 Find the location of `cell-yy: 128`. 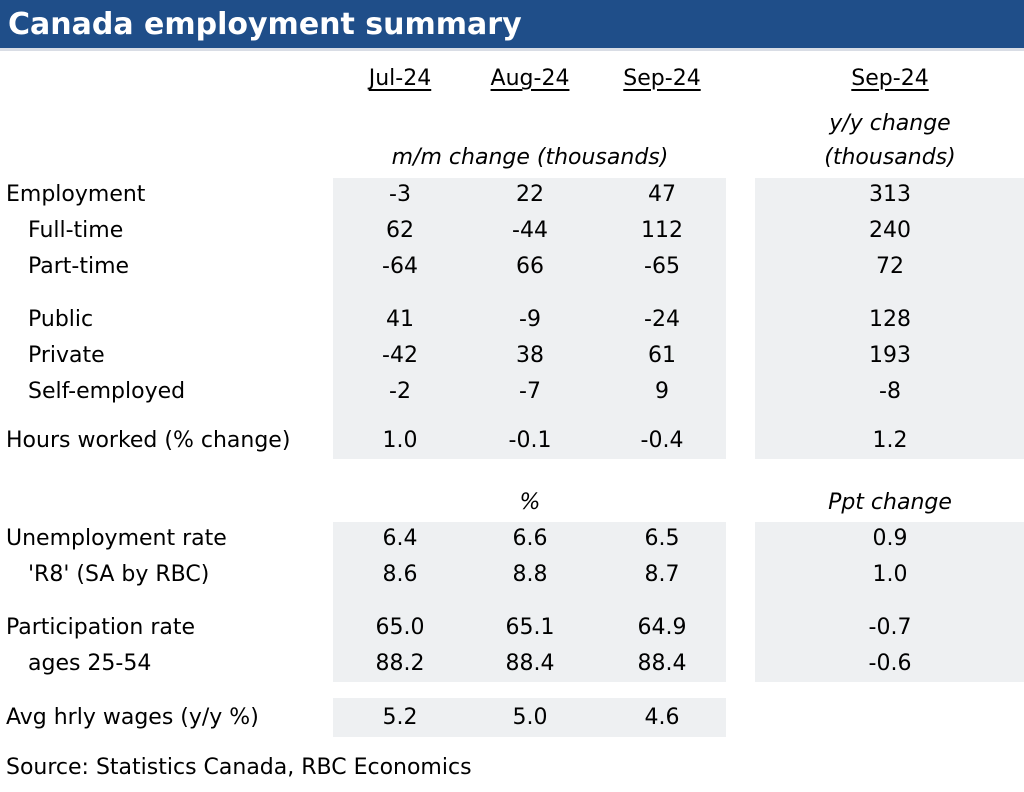

cell-yy: 128 is located at coordinates (890, 319).